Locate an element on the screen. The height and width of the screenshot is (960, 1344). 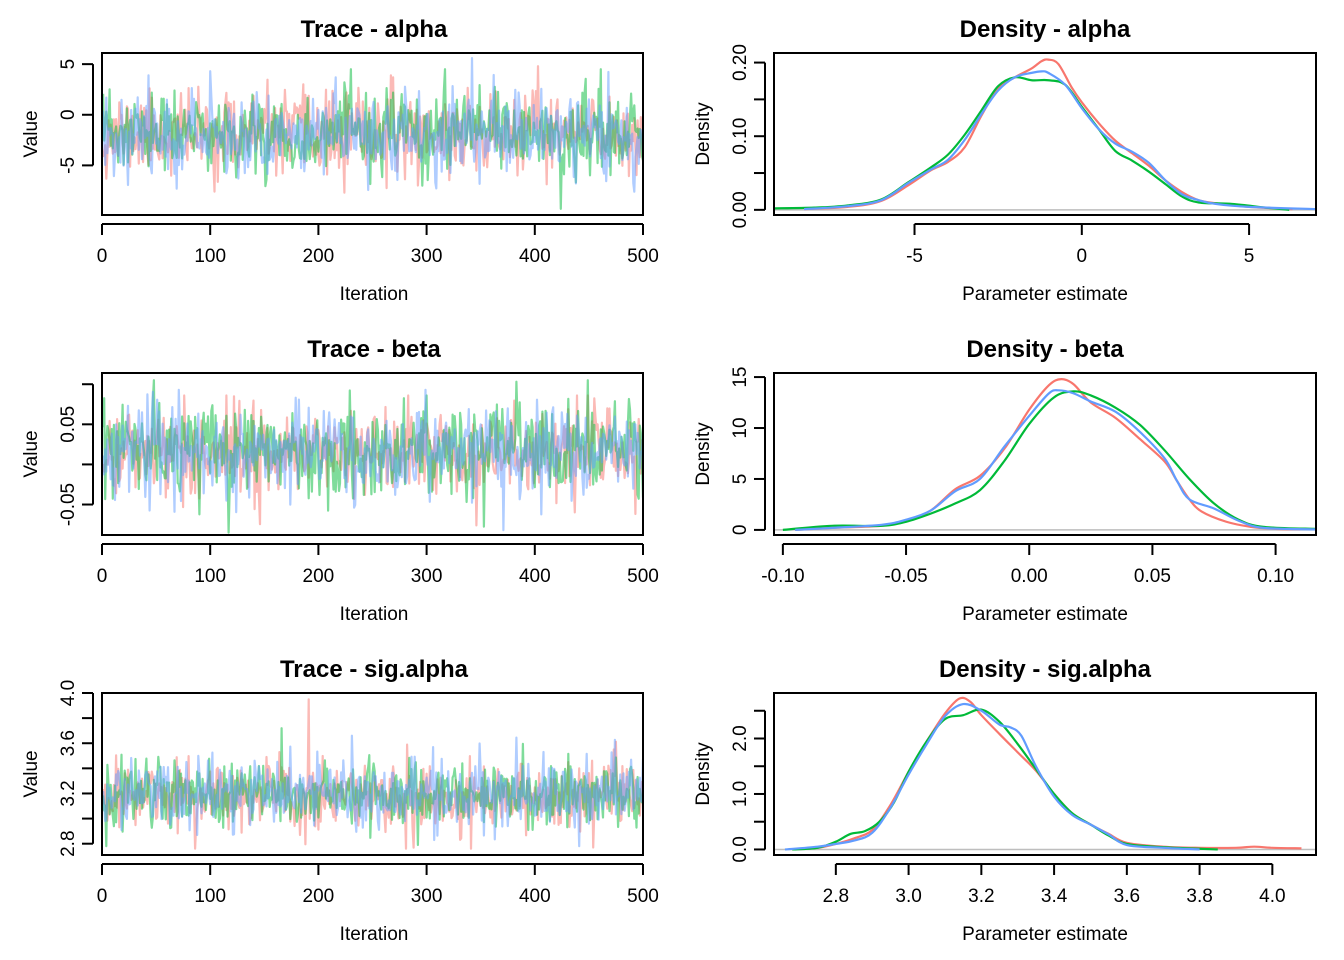
y-tick-label: 0.00 is located at coordinates (740, 209).